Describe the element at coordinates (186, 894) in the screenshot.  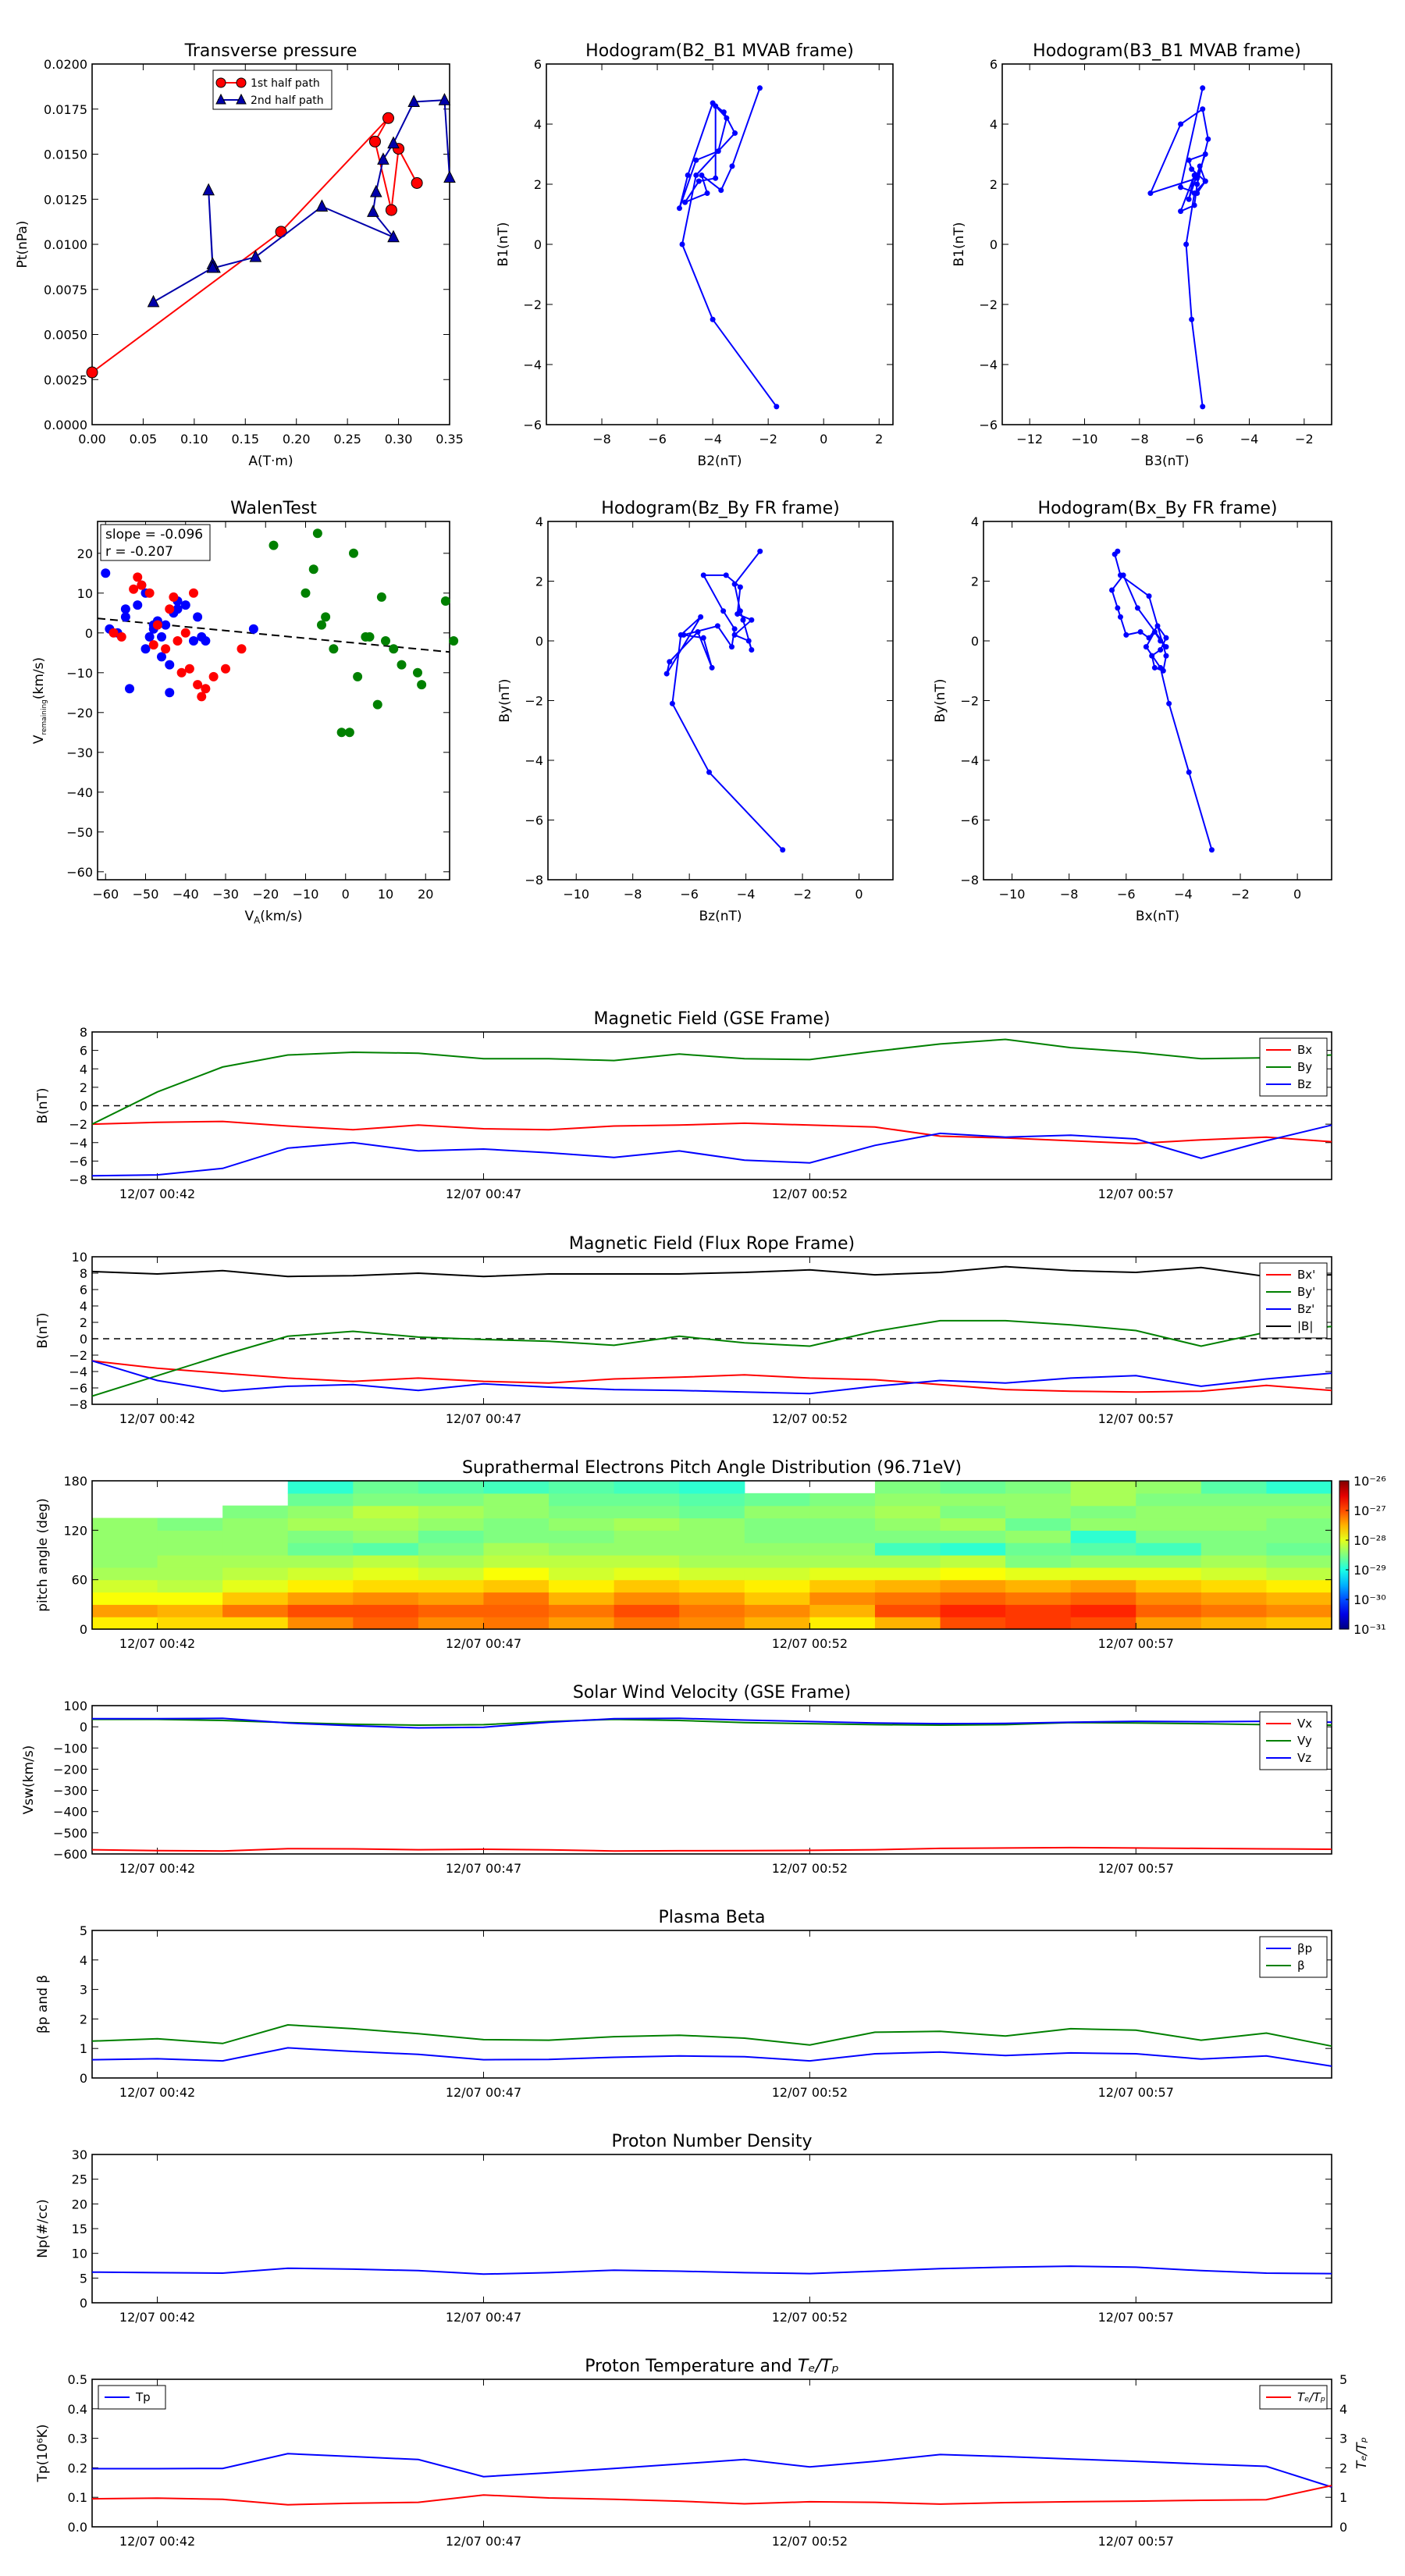
I see `x-tick-label: −40` at that location.